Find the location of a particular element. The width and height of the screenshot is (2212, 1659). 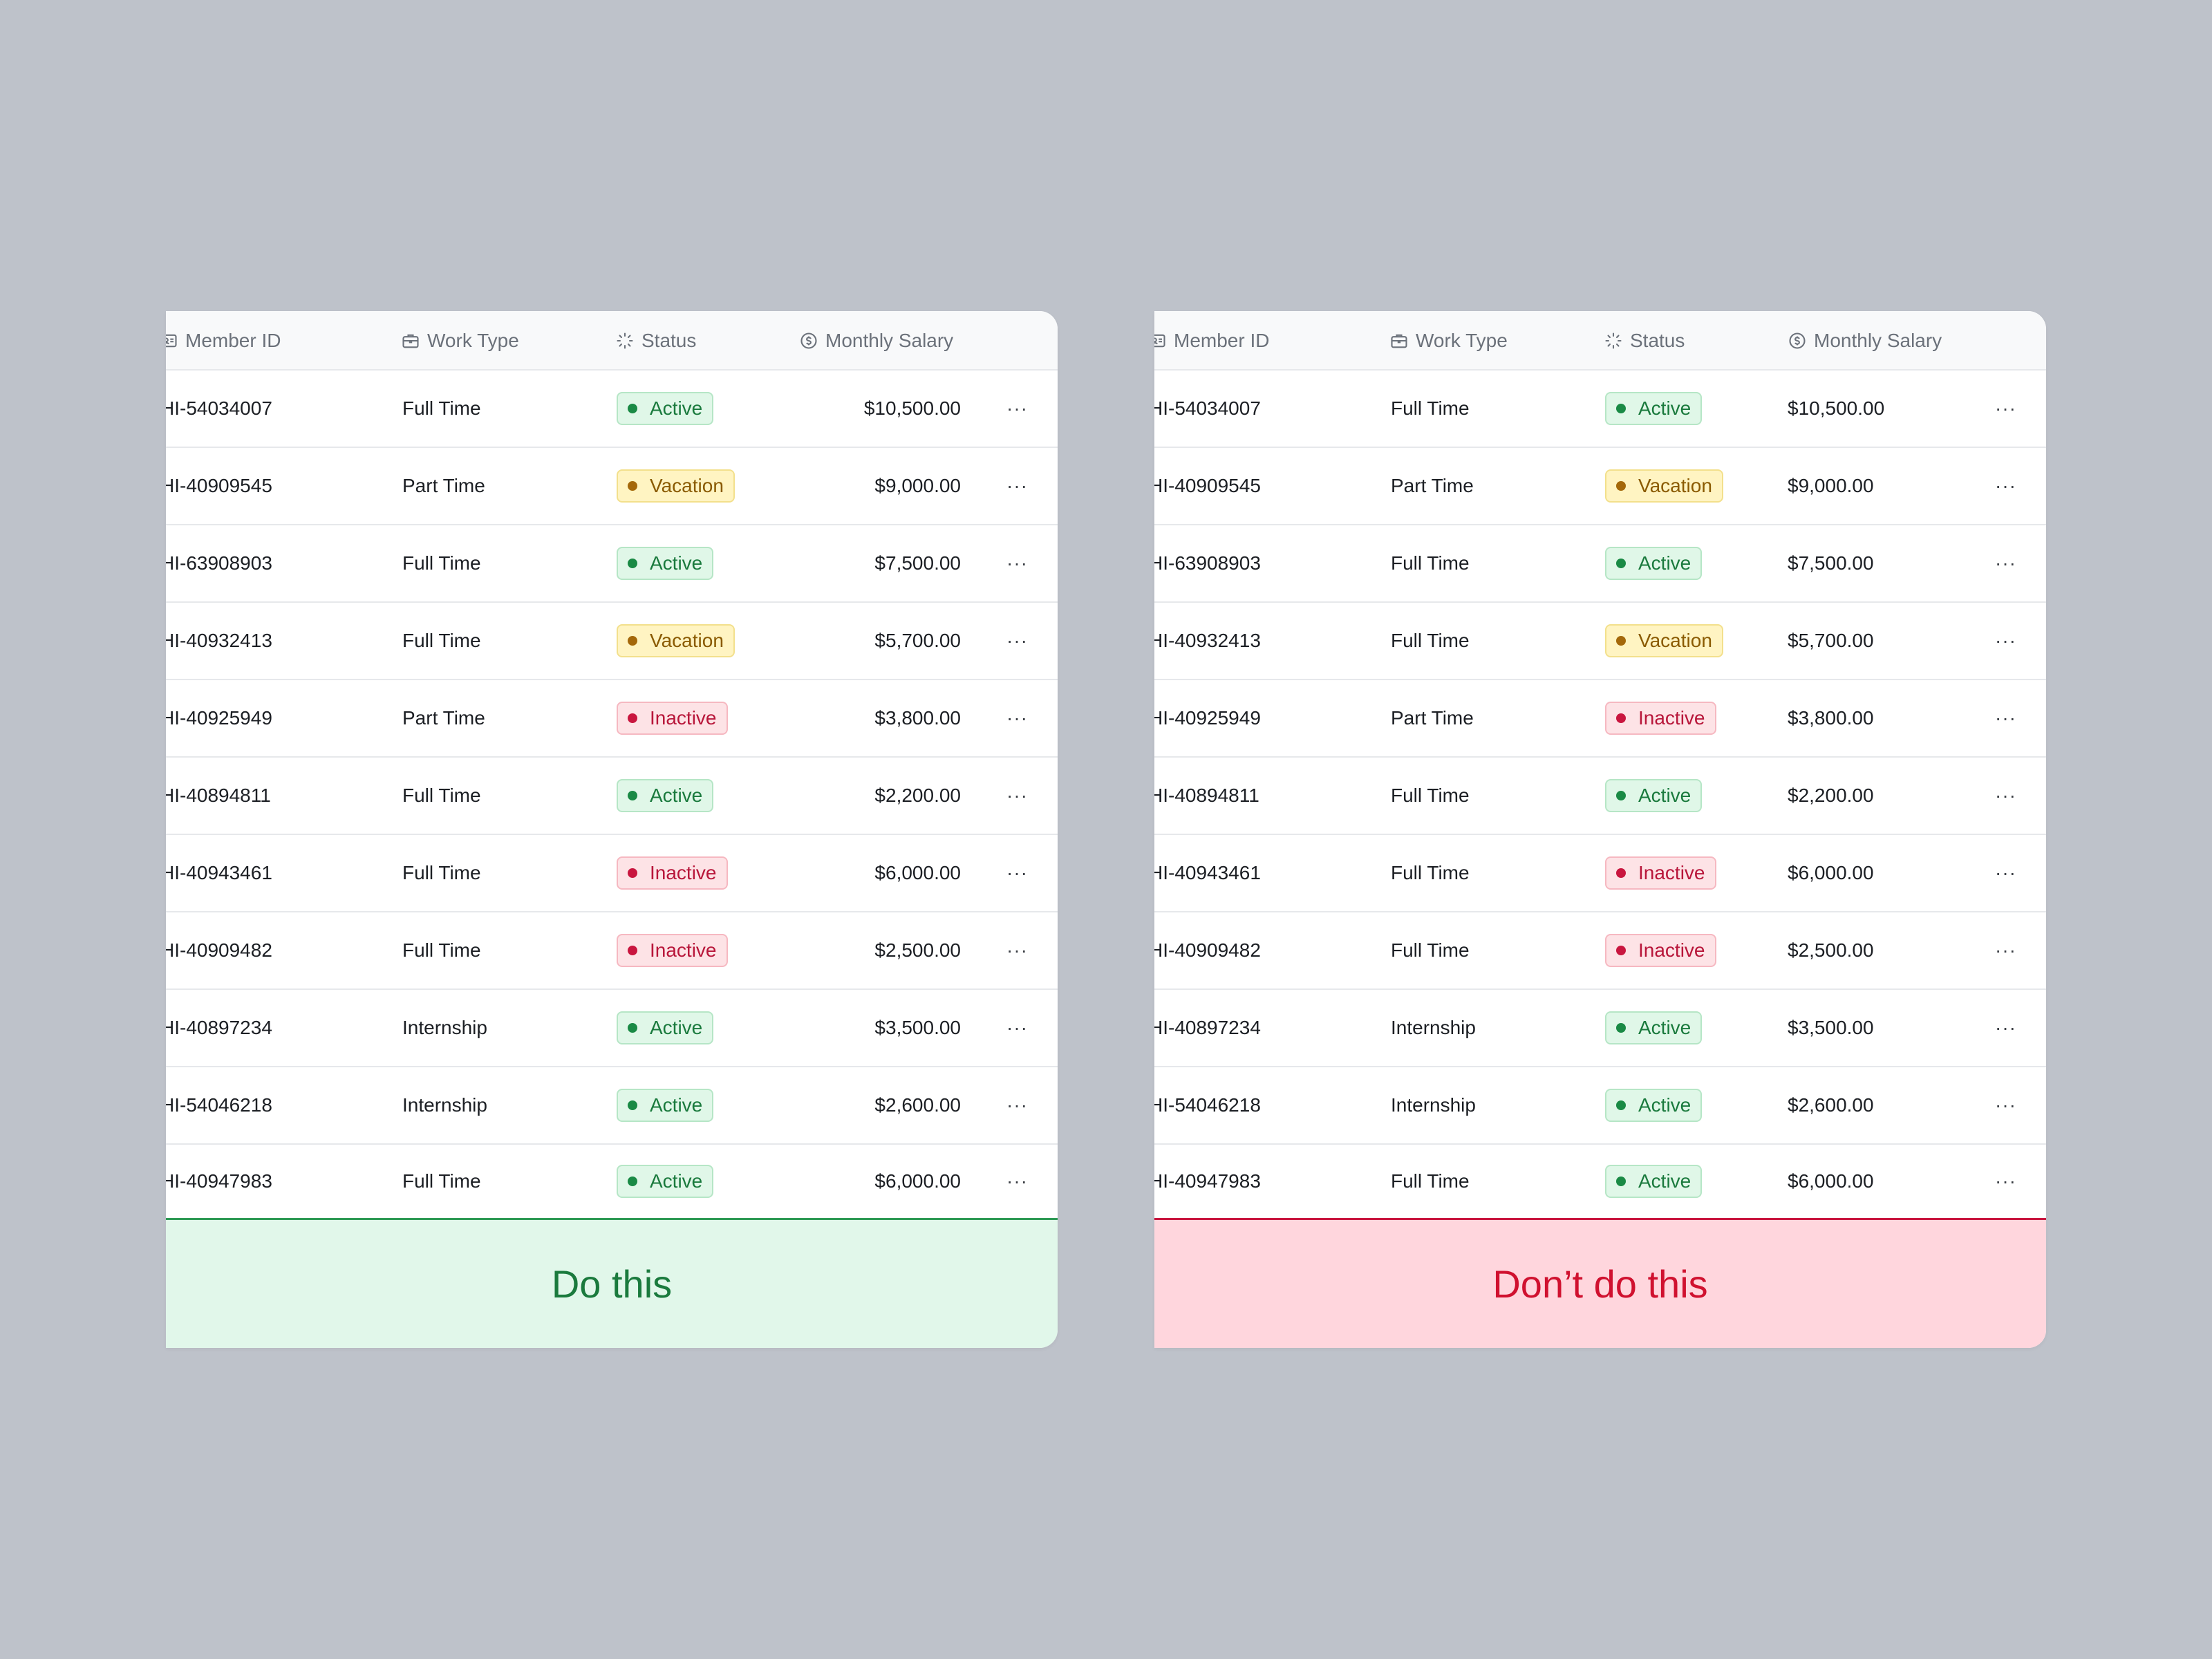

status-cell: Inactive is located at coordinates (1661, 718).